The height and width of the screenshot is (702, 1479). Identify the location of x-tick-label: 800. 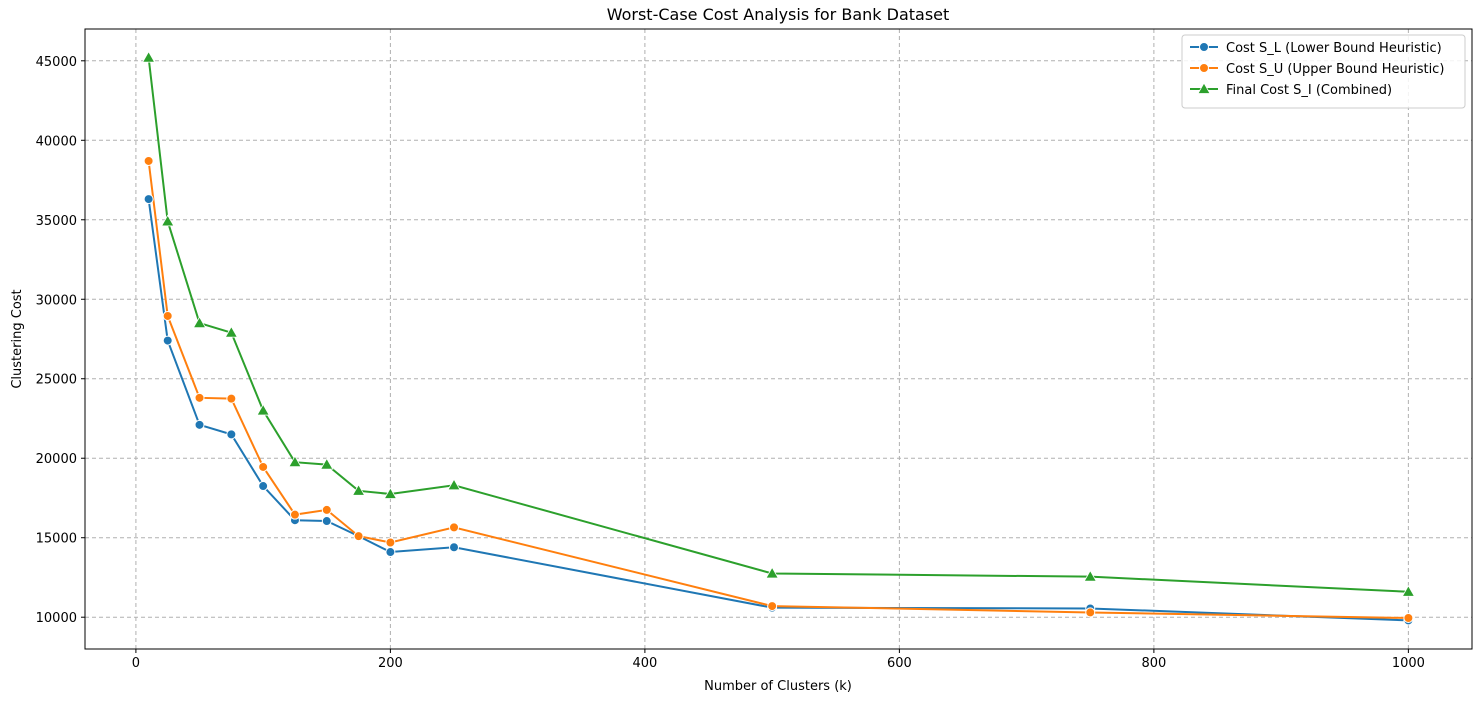
(1153, 663).